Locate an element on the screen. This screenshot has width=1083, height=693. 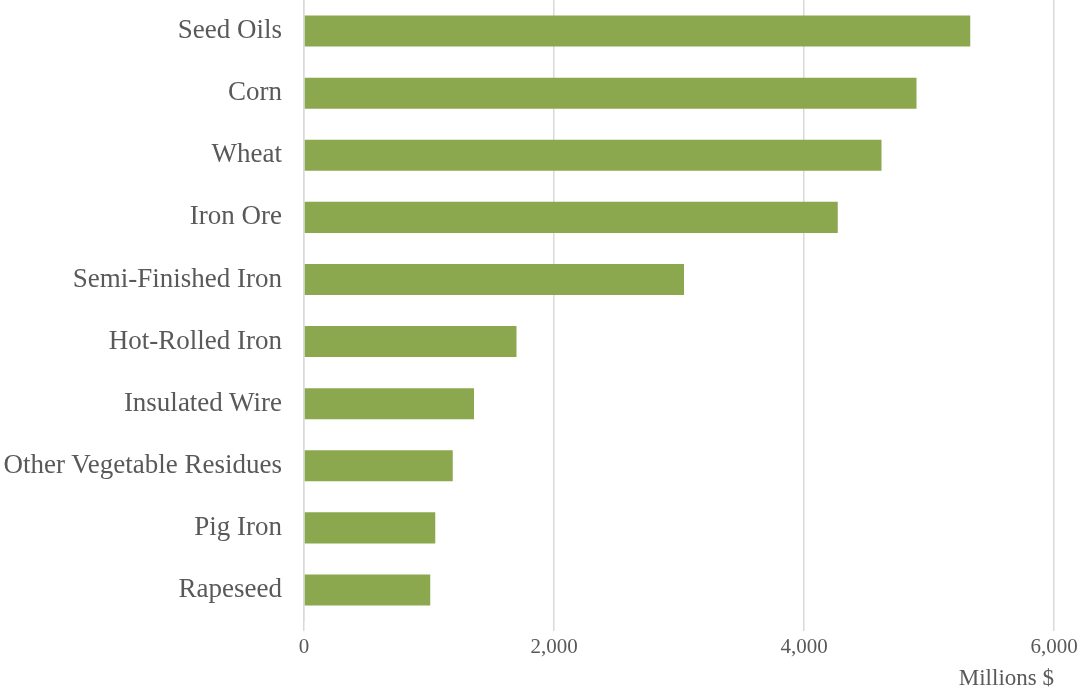
x-axis-title: Millions $ is located at coordinates (1006, 678).